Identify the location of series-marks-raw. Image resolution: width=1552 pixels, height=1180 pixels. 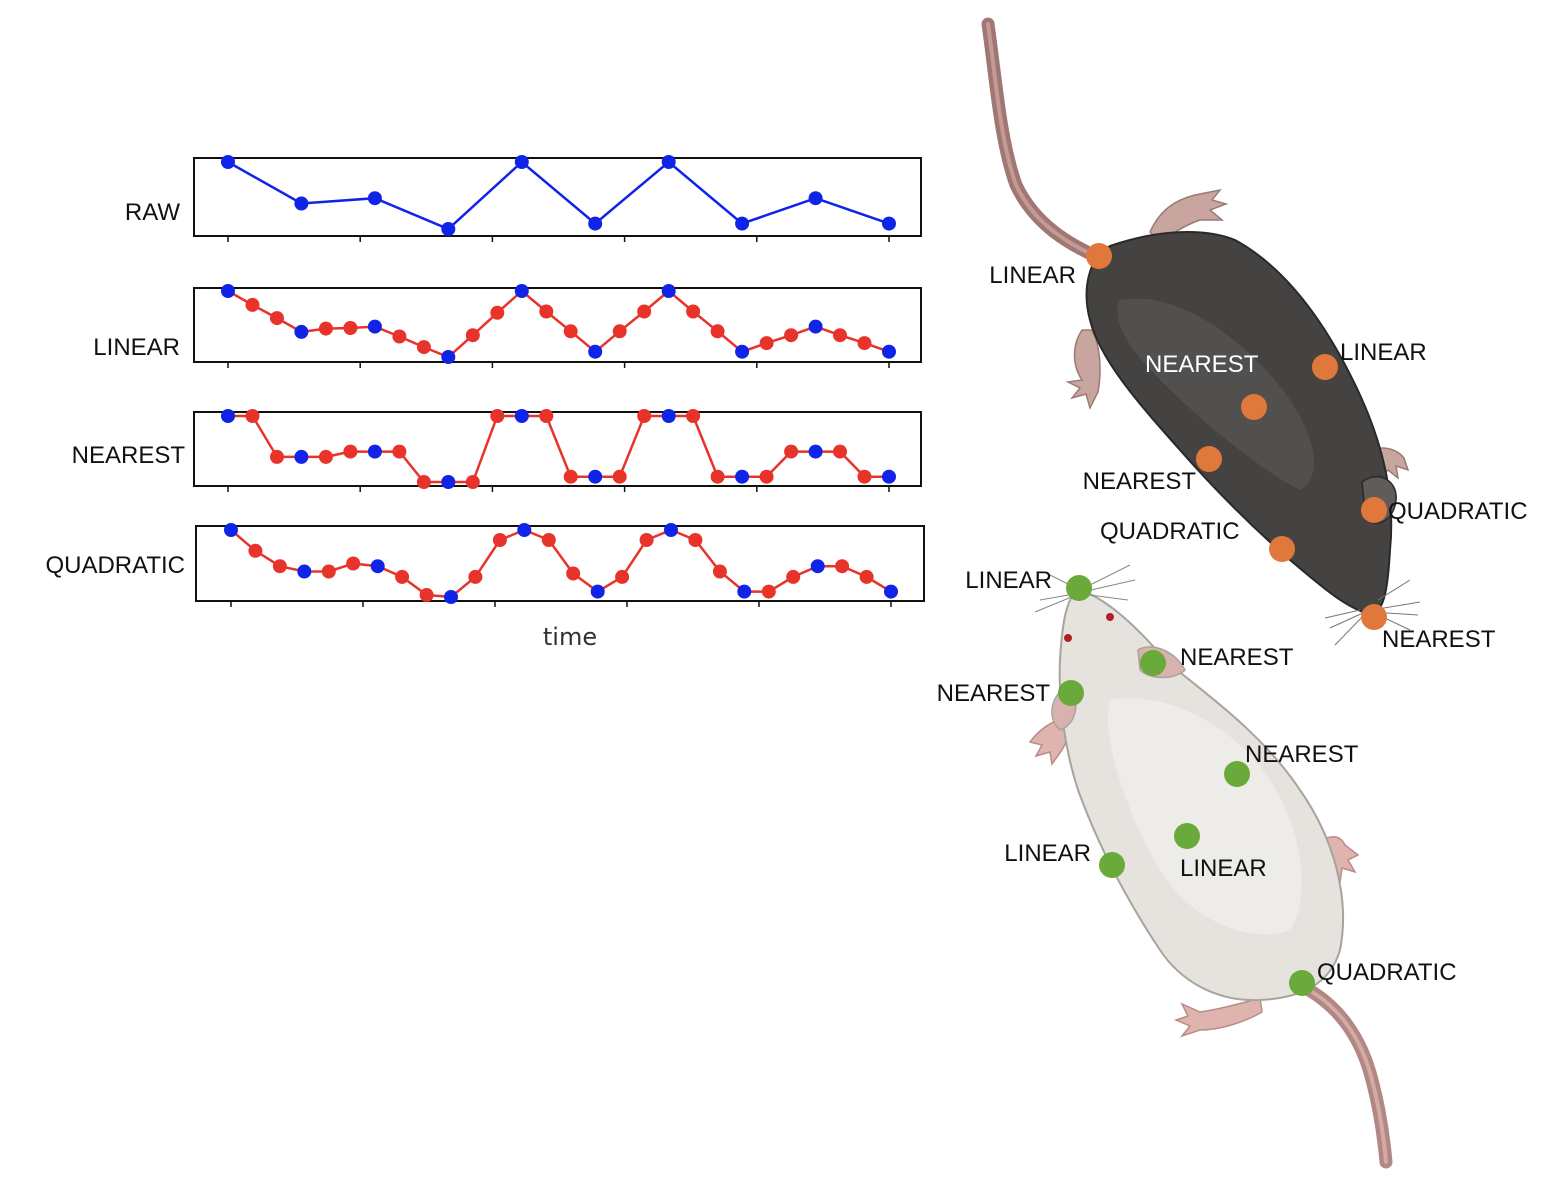
(558, 198).